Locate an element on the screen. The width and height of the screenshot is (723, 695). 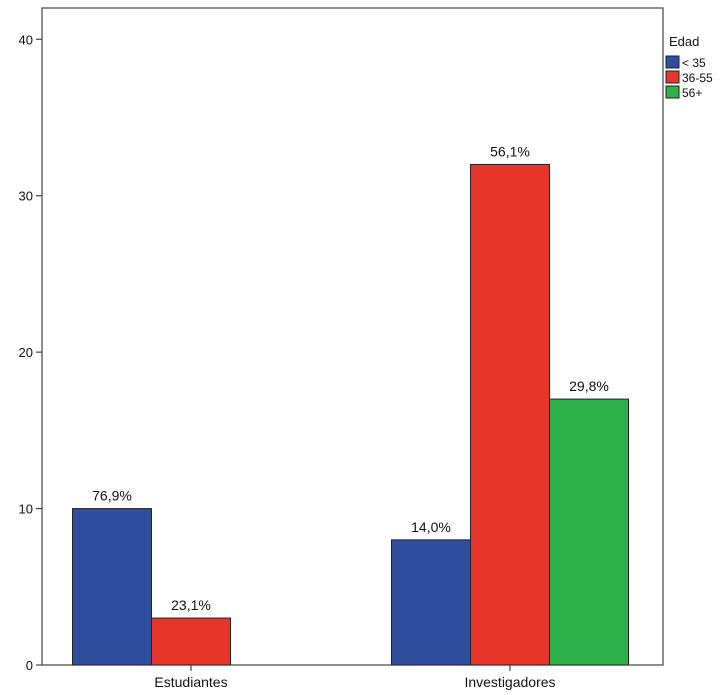
legend-title: Edad is located at coordinates (684, 41).